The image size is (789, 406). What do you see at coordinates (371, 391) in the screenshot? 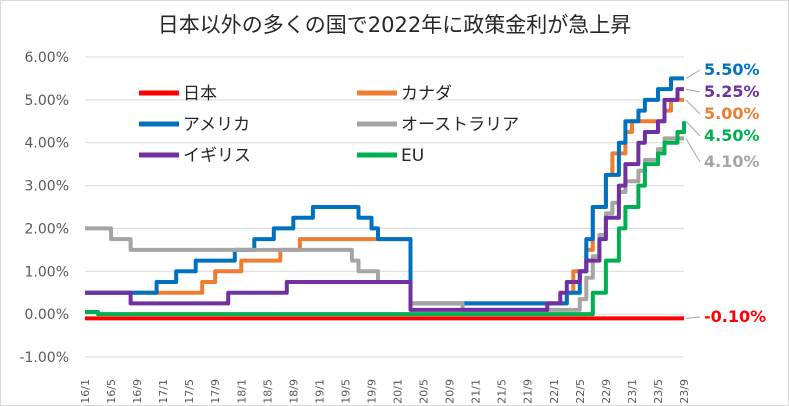
I see `x-tick-label: 19/9` at bounding box center [371, 391].